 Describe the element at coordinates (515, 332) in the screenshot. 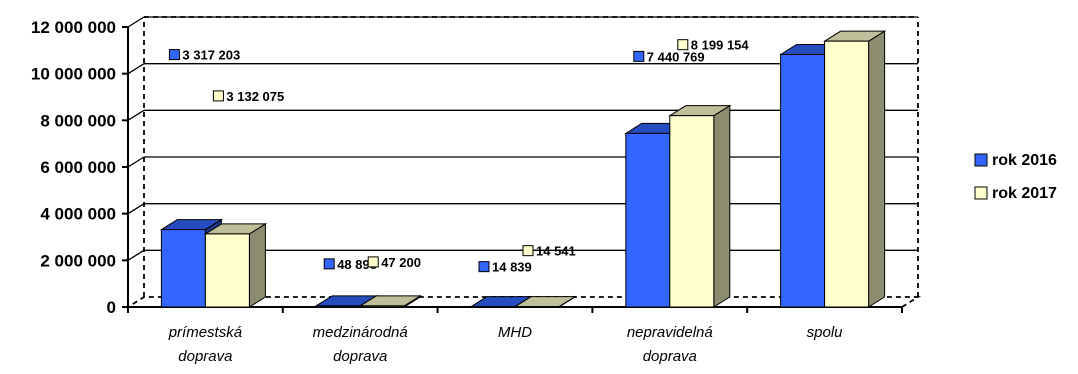

I see `x-tick-label: MHD` at that location.